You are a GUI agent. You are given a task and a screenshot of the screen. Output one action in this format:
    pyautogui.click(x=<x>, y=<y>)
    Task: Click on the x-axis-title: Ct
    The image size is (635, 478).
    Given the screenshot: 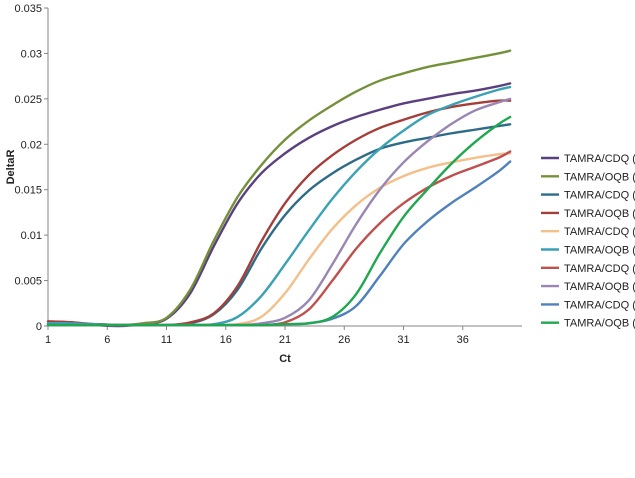 What is the action you would take?
    pyautogui.click(x=285, y=359)
    